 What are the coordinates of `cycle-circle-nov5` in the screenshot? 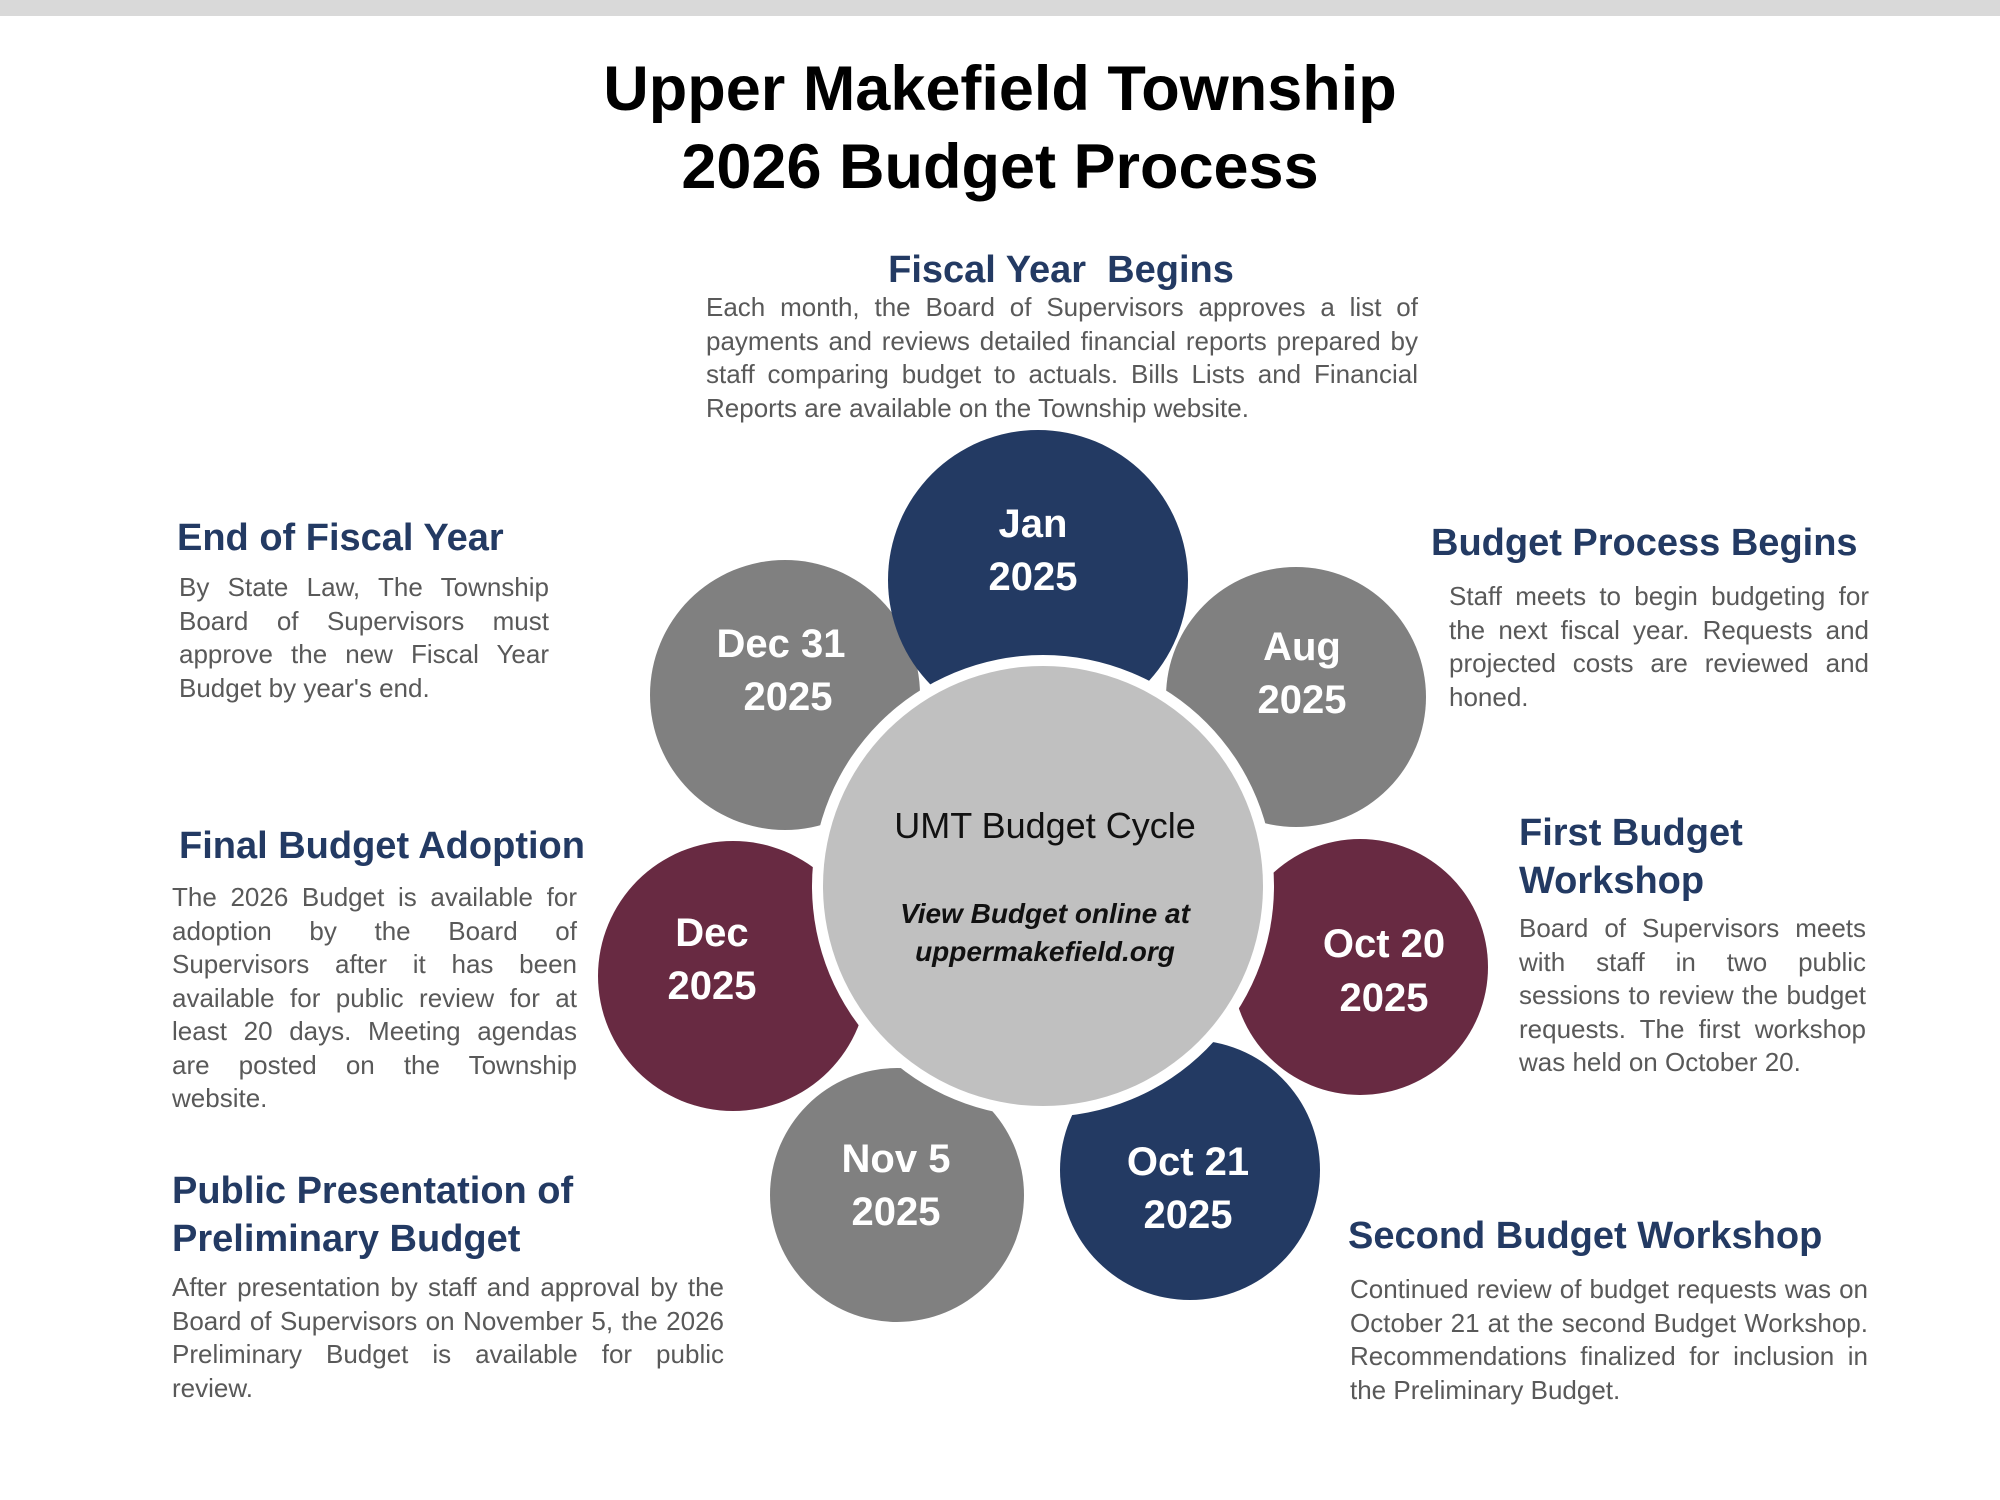 It's located at (897, 1195).